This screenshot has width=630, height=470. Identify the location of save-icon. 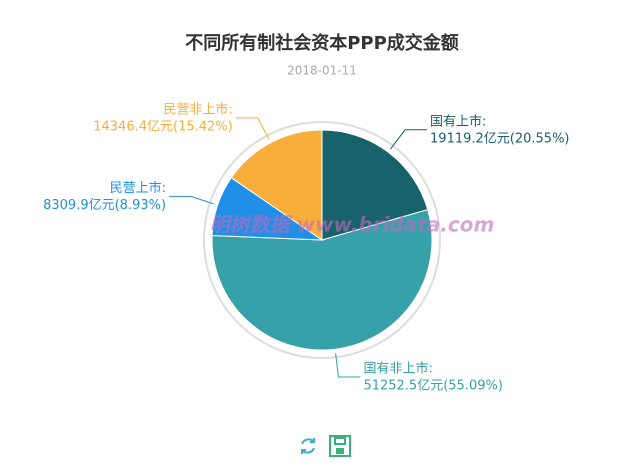
(340, 446).